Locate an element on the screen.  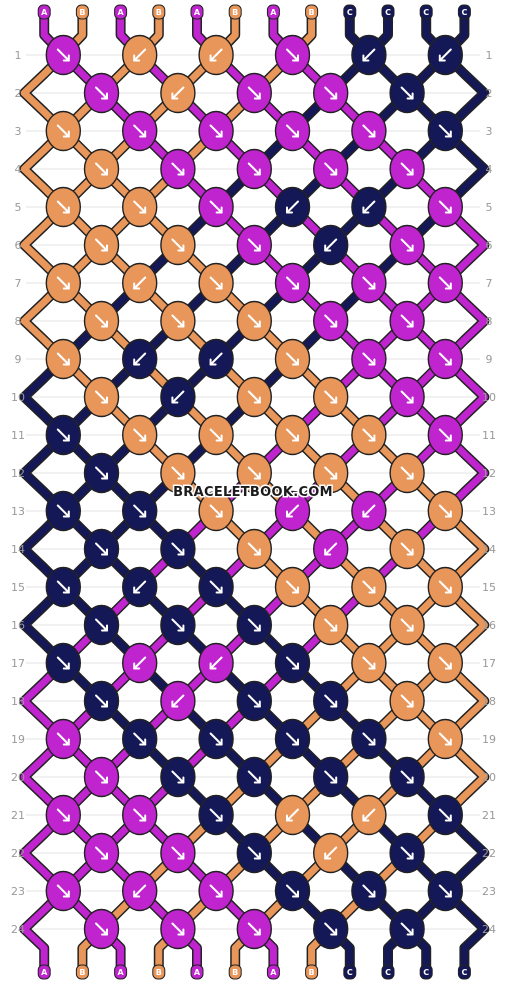
row-number-right: 17 is located at coordinates (489, 663).